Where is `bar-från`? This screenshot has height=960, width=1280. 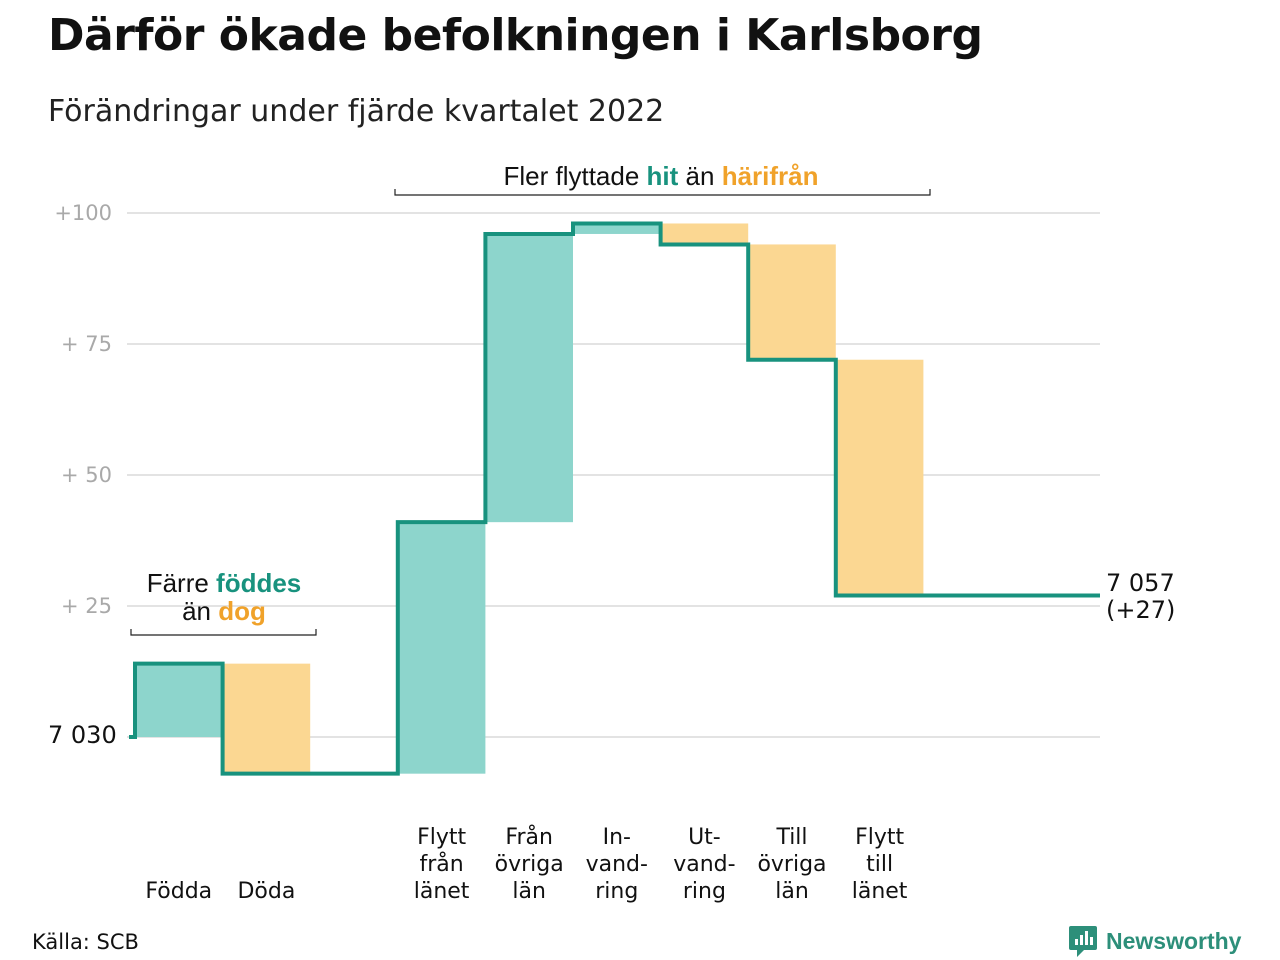 bar-från is located at coordinates (529, 378).